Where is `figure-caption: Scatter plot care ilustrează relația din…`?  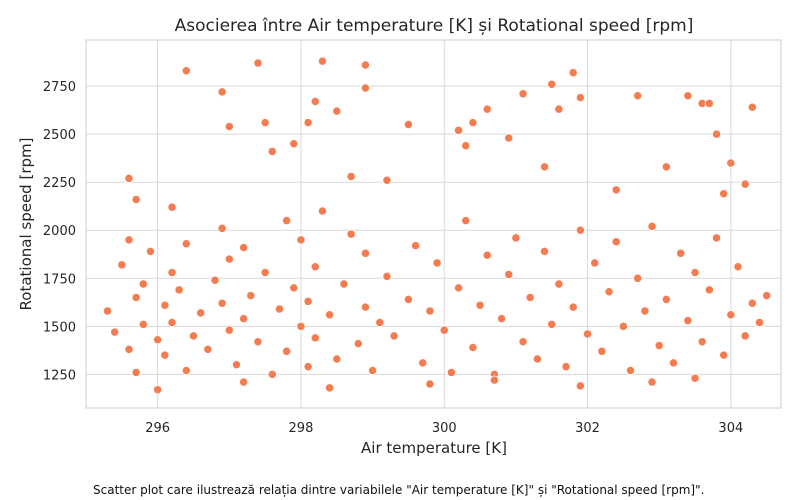
figure-caption: Scatter plot care ilustrează relația din… is located at coordinates (399, 490).